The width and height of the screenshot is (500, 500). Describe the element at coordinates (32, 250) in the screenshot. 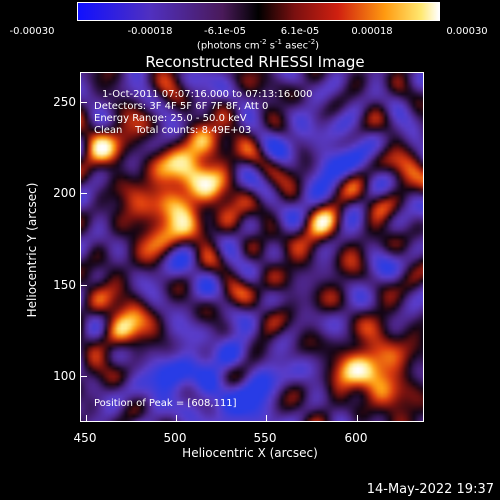

I see `y-axis-label: Heliocentric Y (arcsec)` at that location.